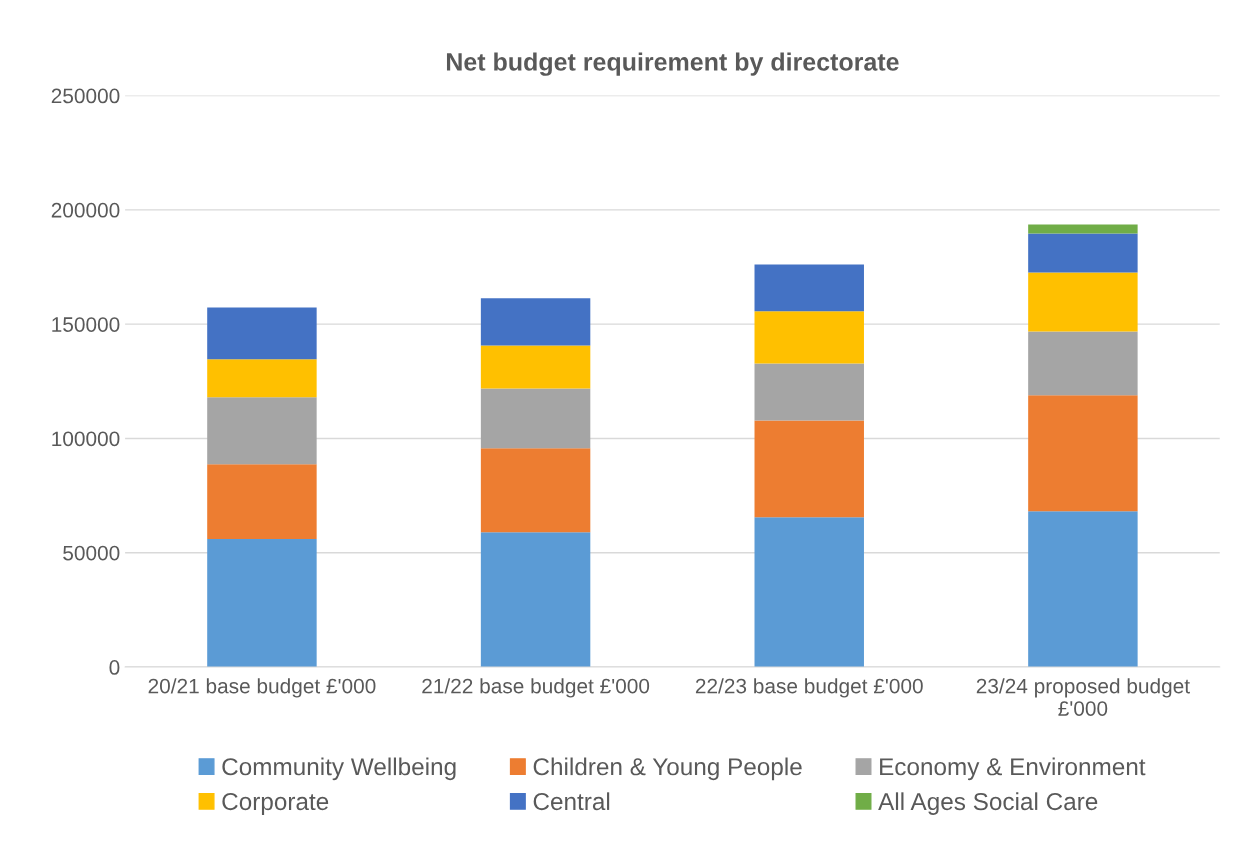 The height and width of the screenshot is (853, 1251). What do you see at coordinates (86, 439) in the screenshot?
I see `y-tick-label: 100000` at bounding box center [86, 439].